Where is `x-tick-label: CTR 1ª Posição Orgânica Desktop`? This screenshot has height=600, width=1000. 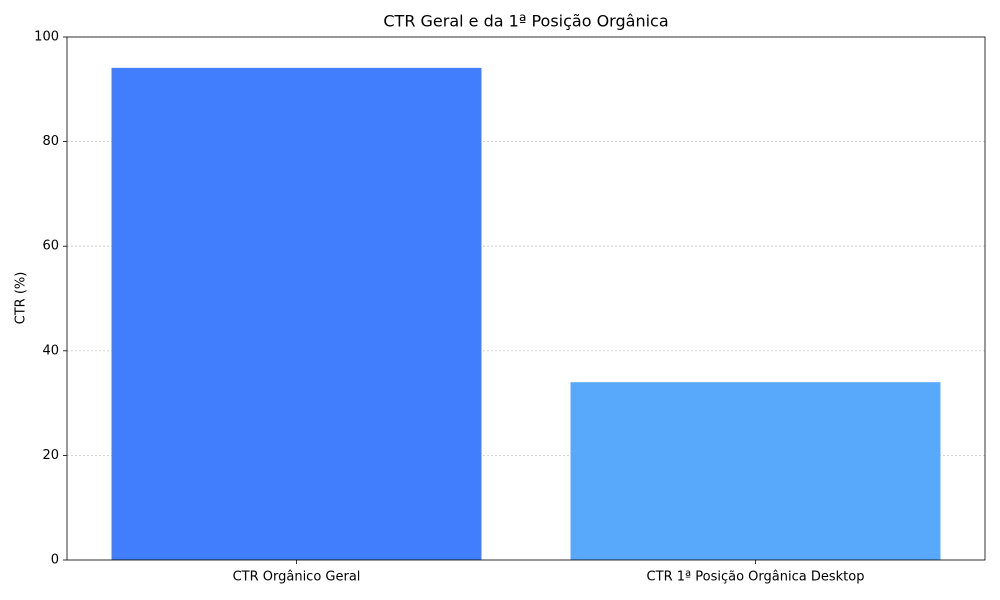
x-tick-label: CTR 1ª Posição Orgânica Desktop is located at coordinates (756, 577).